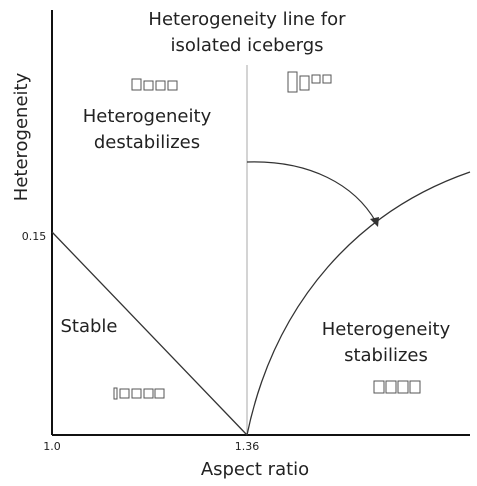 The image size is (477, 486). Describe the element at coordinates (34, 236) in the screenshot. I see `y-tick-label: 0.15` at that location.